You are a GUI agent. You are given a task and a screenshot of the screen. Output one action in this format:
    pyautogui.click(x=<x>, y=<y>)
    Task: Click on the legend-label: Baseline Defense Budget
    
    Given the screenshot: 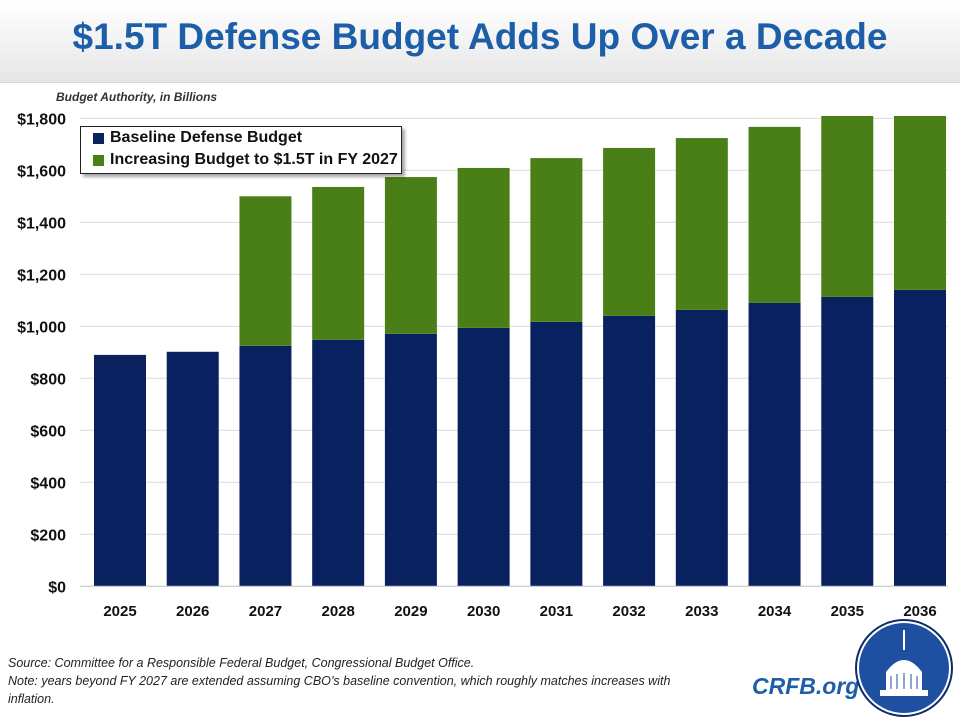 What is the action you would take?
    pyautogui.click(x=206, y=137)
    